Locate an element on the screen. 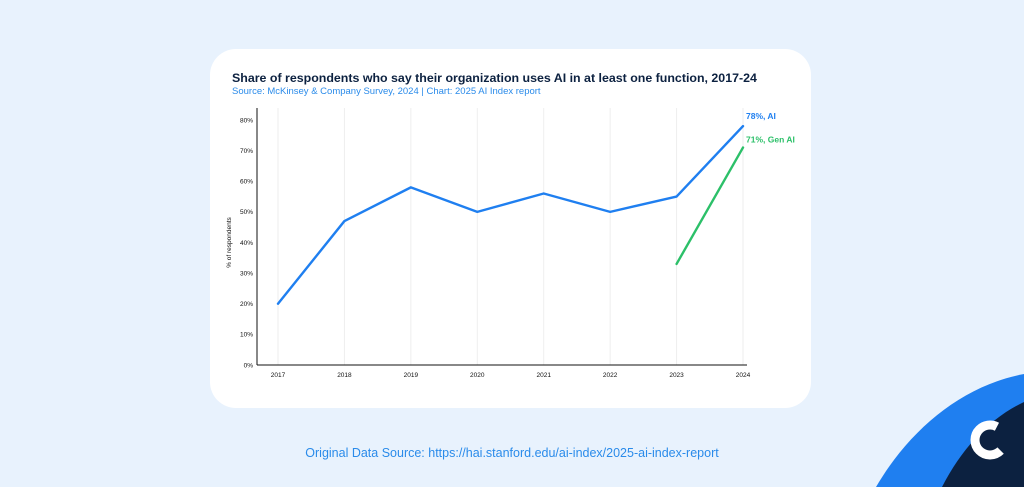  y-tick-label: 50% is located at coordinates (246, 212).